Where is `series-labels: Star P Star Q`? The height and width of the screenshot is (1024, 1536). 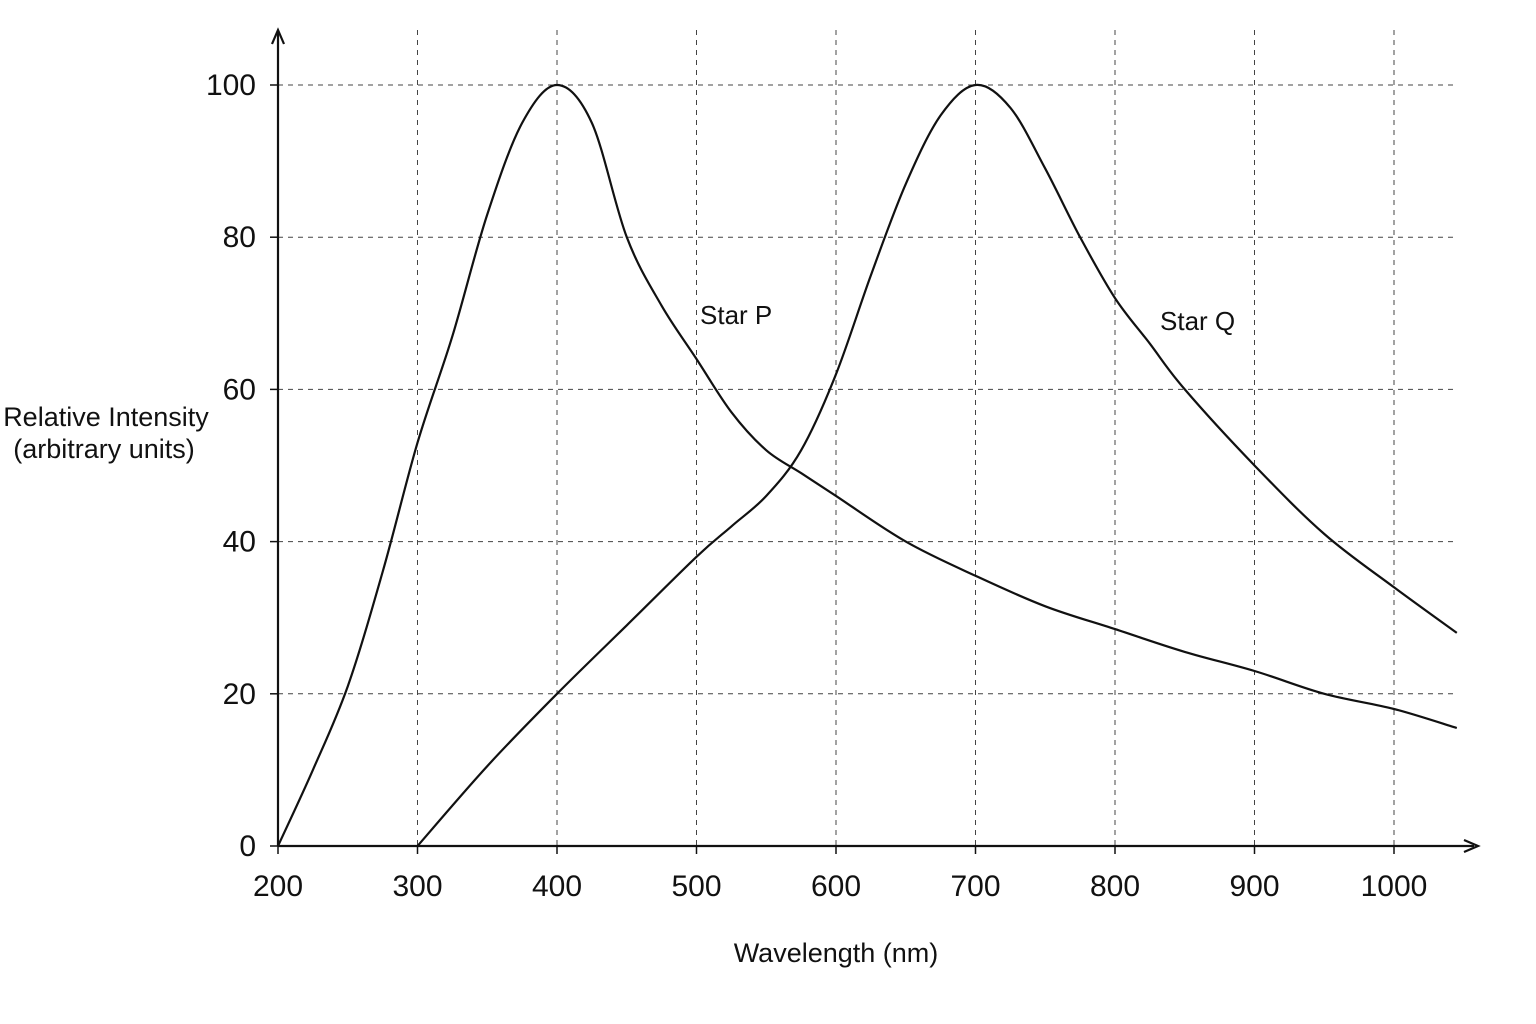
series-labels: Star P Star Q is located at coordinates (967, 318).